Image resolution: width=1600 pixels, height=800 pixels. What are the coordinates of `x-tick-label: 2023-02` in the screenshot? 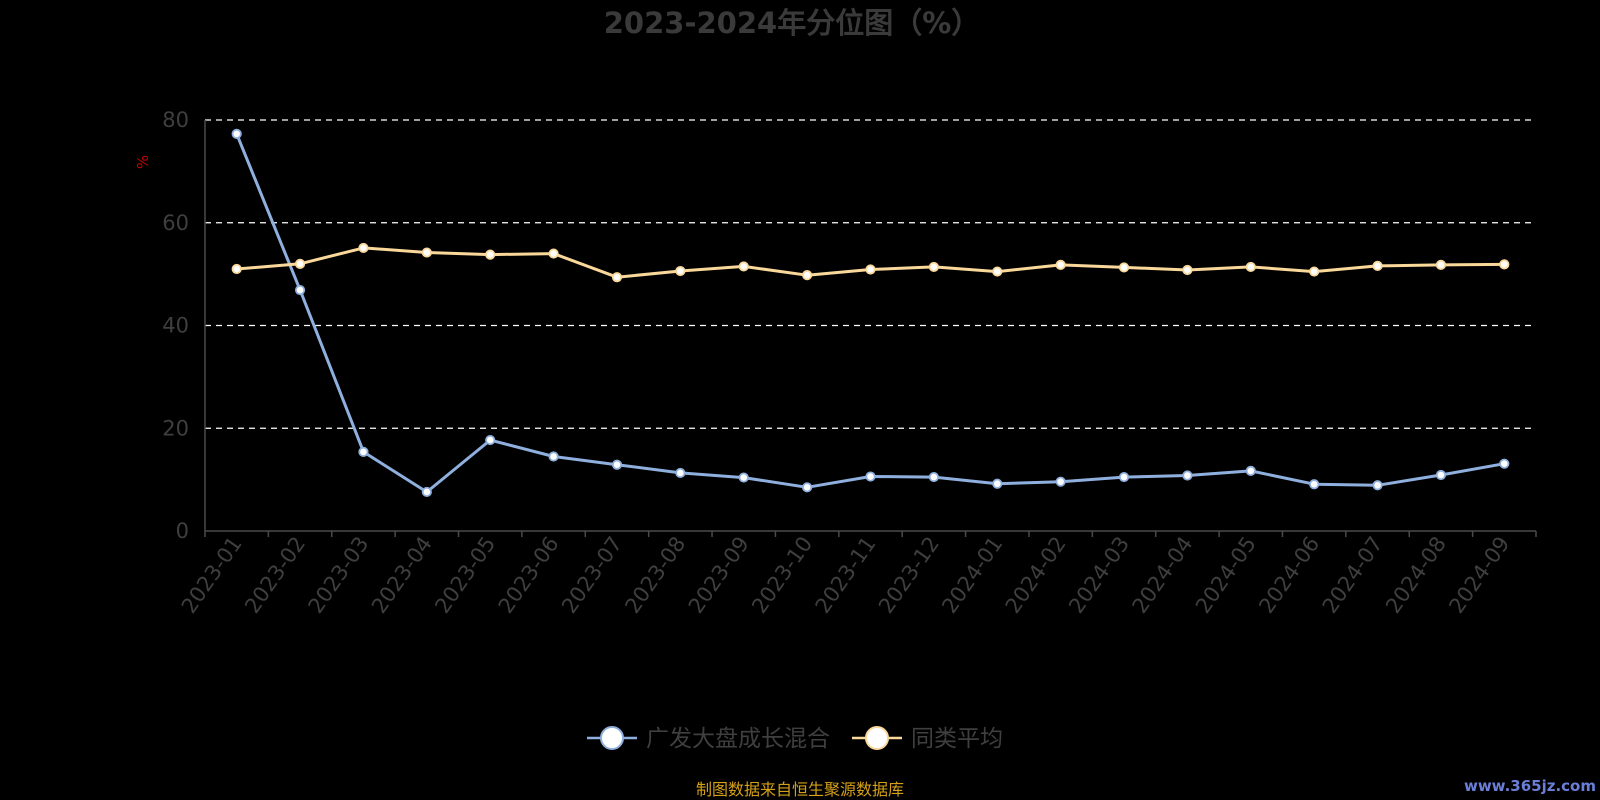 It's located at (275, 575).